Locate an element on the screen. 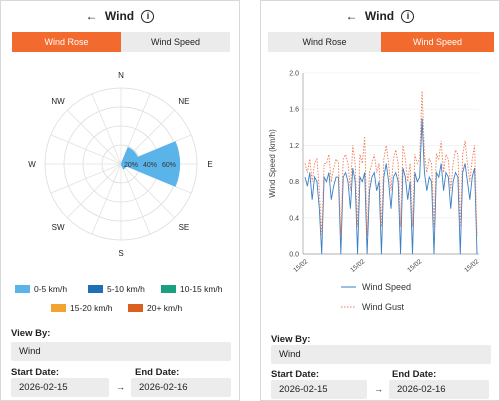 This screenshot has width=500, height=401. legend-item: 5-10 km/h is located at coordinates (116, 289).